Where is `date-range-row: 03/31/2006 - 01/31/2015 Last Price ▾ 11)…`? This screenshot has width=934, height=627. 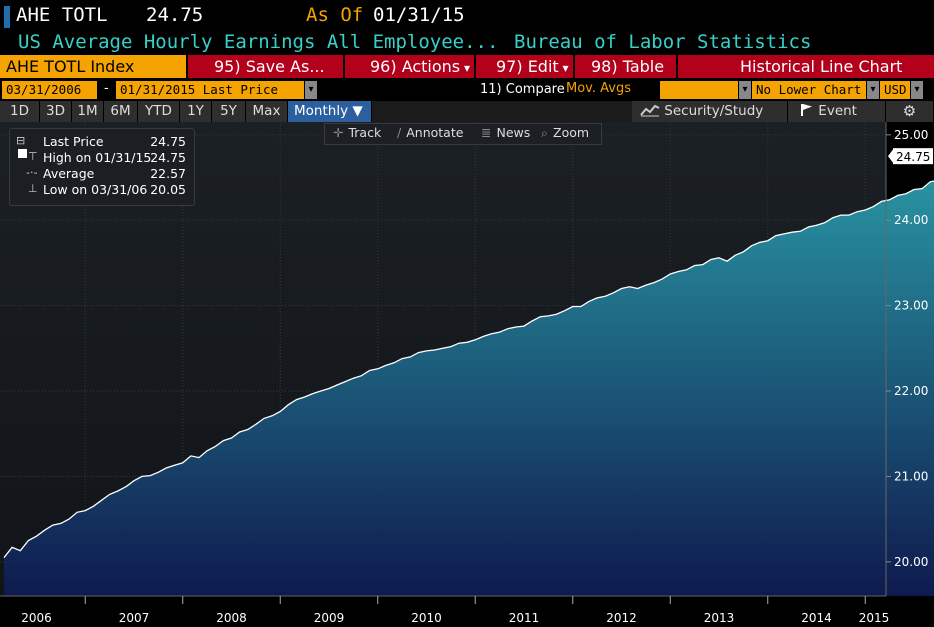 date-range-row: 03/31/2006 - 01/31/2015 Last Price ▾ 11)… is located at coordinates (467, 90).